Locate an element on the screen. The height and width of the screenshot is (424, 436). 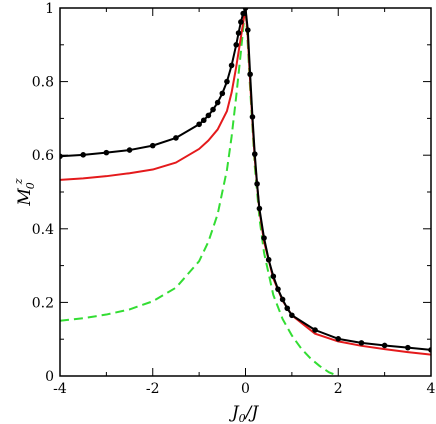
x-tick-label: 4 is located at coordinates (431, 389).